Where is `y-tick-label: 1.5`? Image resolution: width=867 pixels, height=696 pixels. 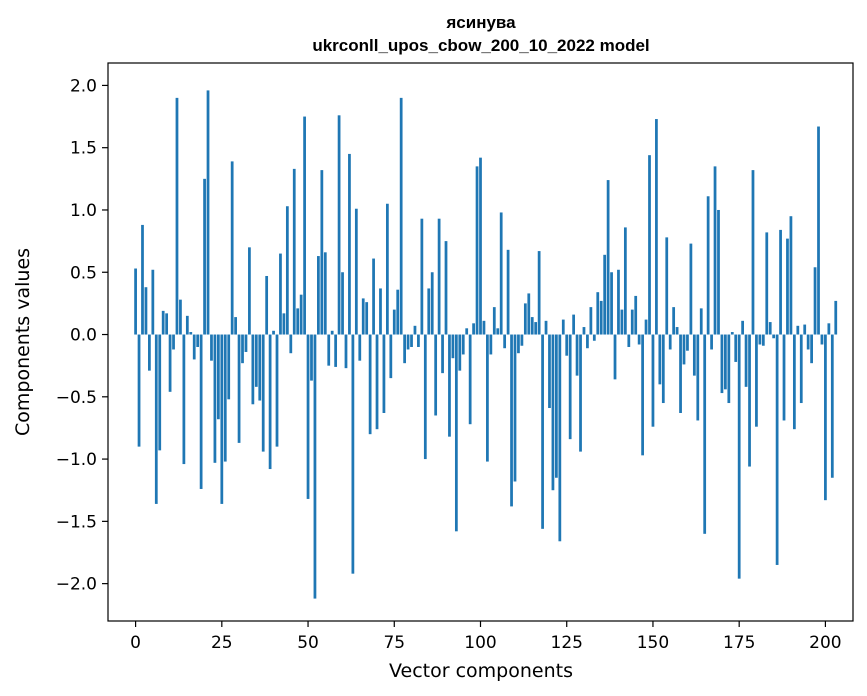 y-tick-label: 1.5 is located at coordinates (83, 149).